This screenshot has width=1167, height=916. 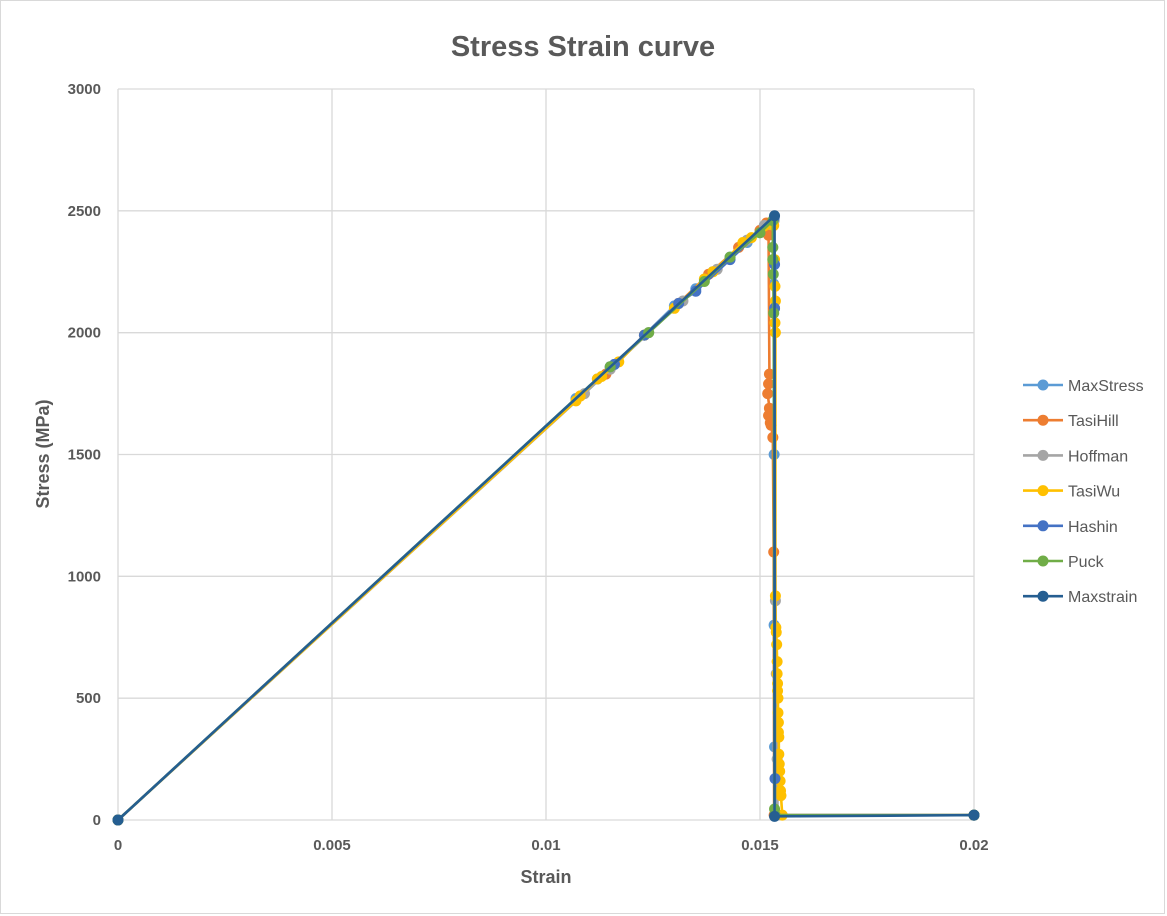 I want to click on y-tick-label: 500, so click(x=88, y=698).